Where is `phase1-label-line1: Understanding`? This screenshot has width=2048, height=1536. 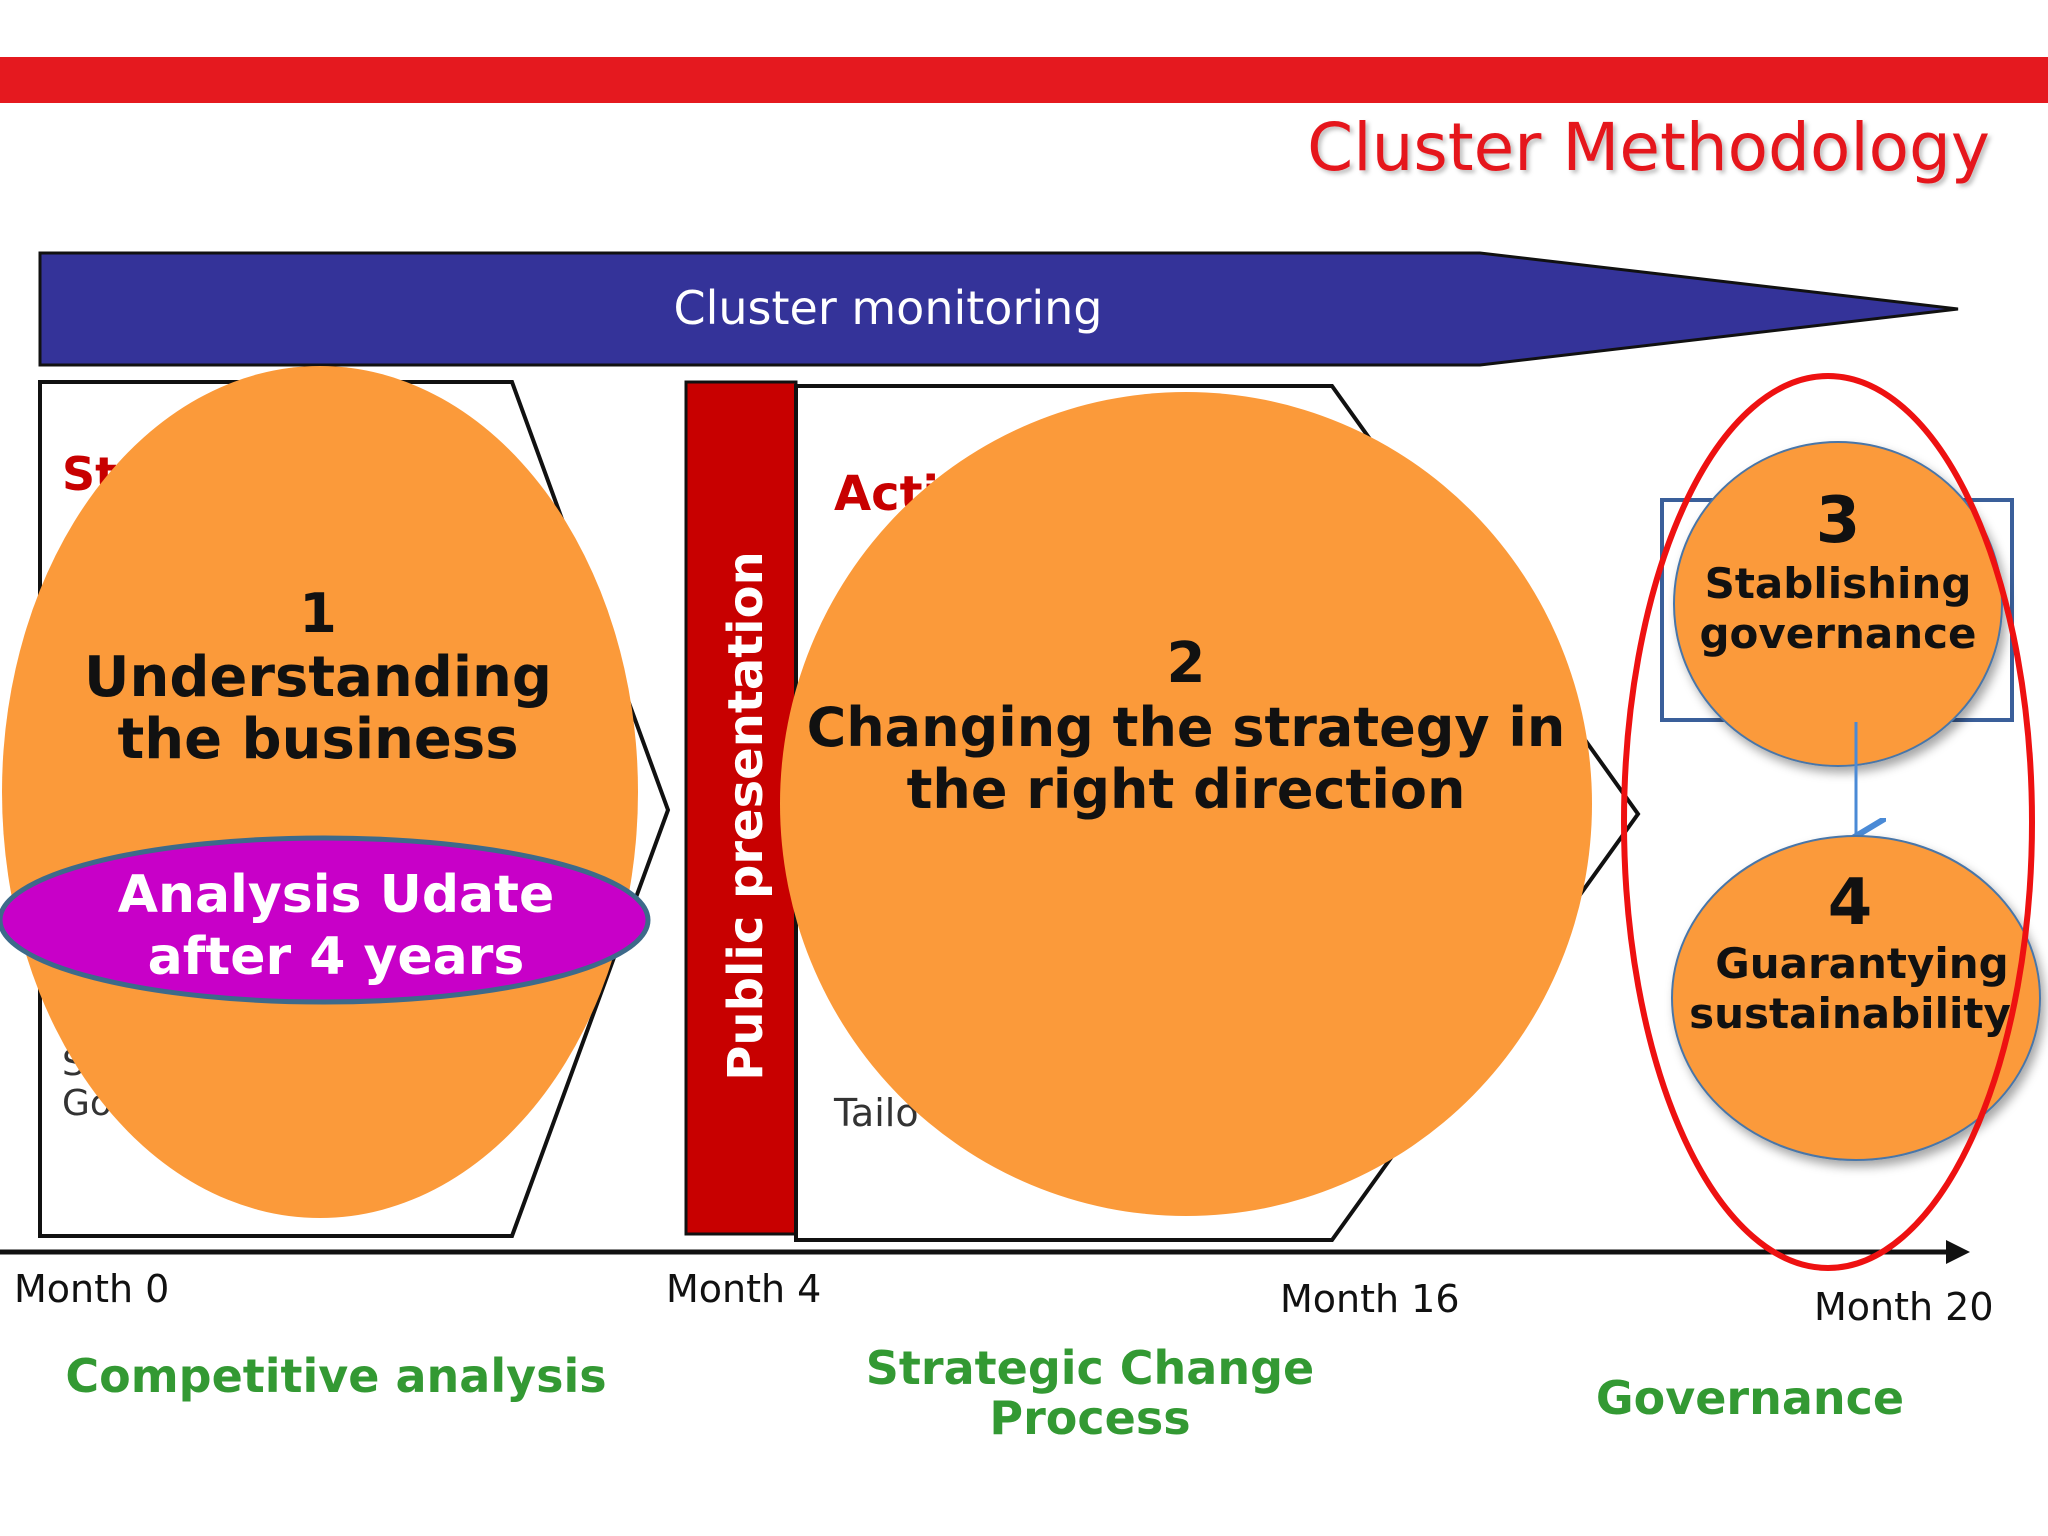 phase1-label-line1: Understanding is located at coordinates (318, 677).